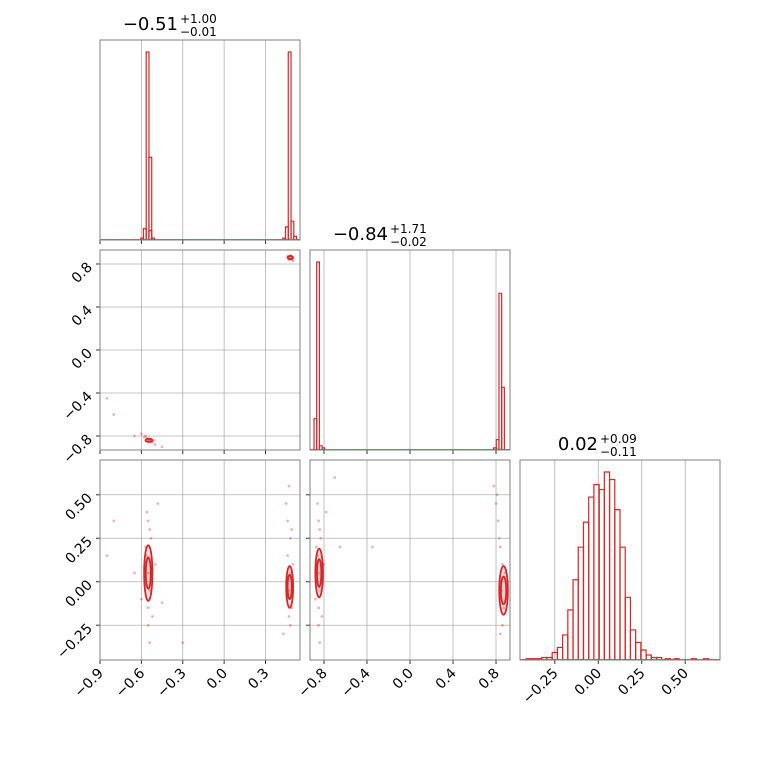  Describe the element at coordinates (360, 234) in the screenshot. I see `param-title-1-median: −0.84` at that location.